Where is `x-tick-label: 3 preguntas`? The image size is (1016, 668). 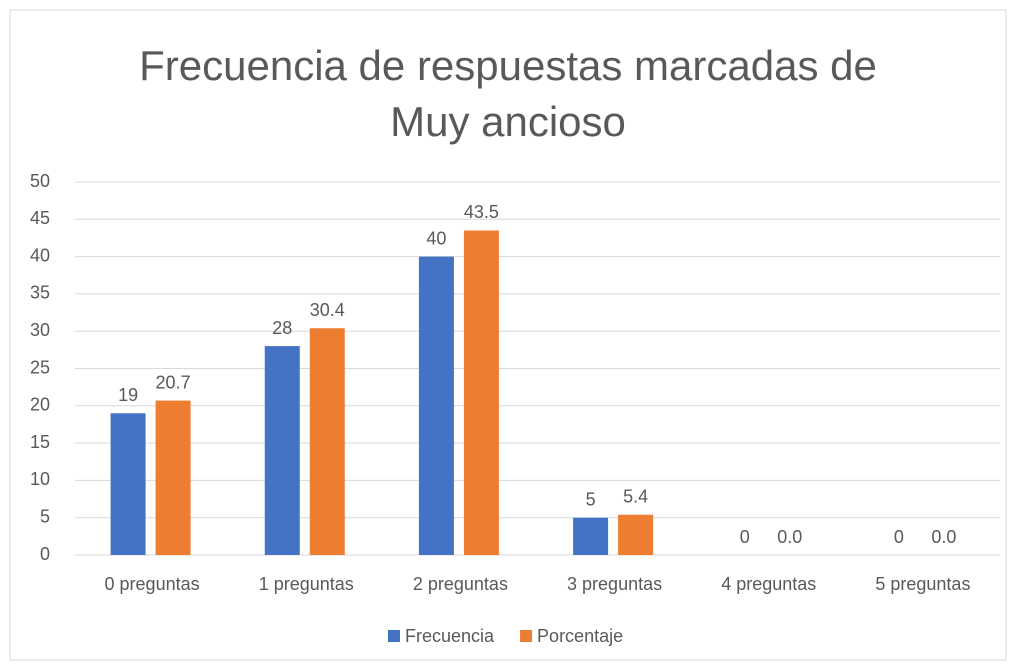 x-tick-label: 3 preguntas is located at coordinates (614, 584).